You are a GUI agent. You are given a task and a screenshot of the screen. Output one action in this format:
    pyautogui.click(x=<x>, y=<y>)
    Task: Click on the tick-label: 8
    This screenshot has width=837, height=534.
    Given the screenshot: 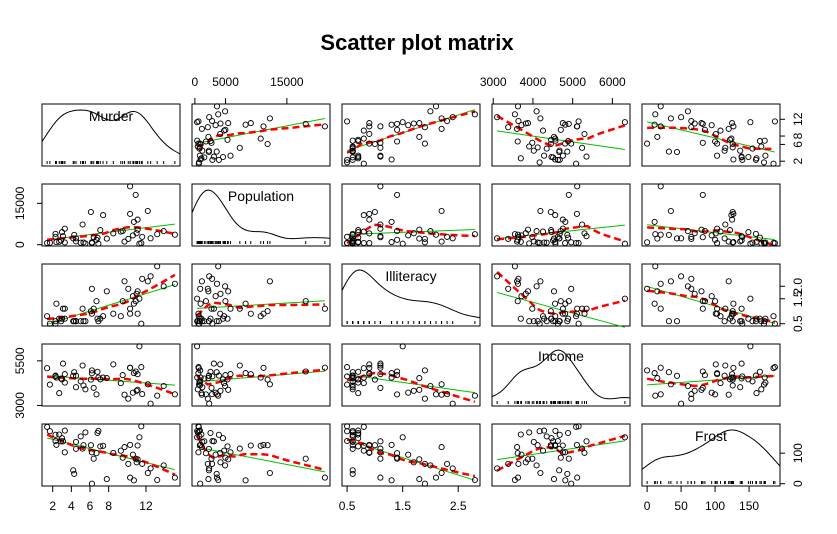 What is the action you would take?
    pyautogui.click(x=798, y=135)
    